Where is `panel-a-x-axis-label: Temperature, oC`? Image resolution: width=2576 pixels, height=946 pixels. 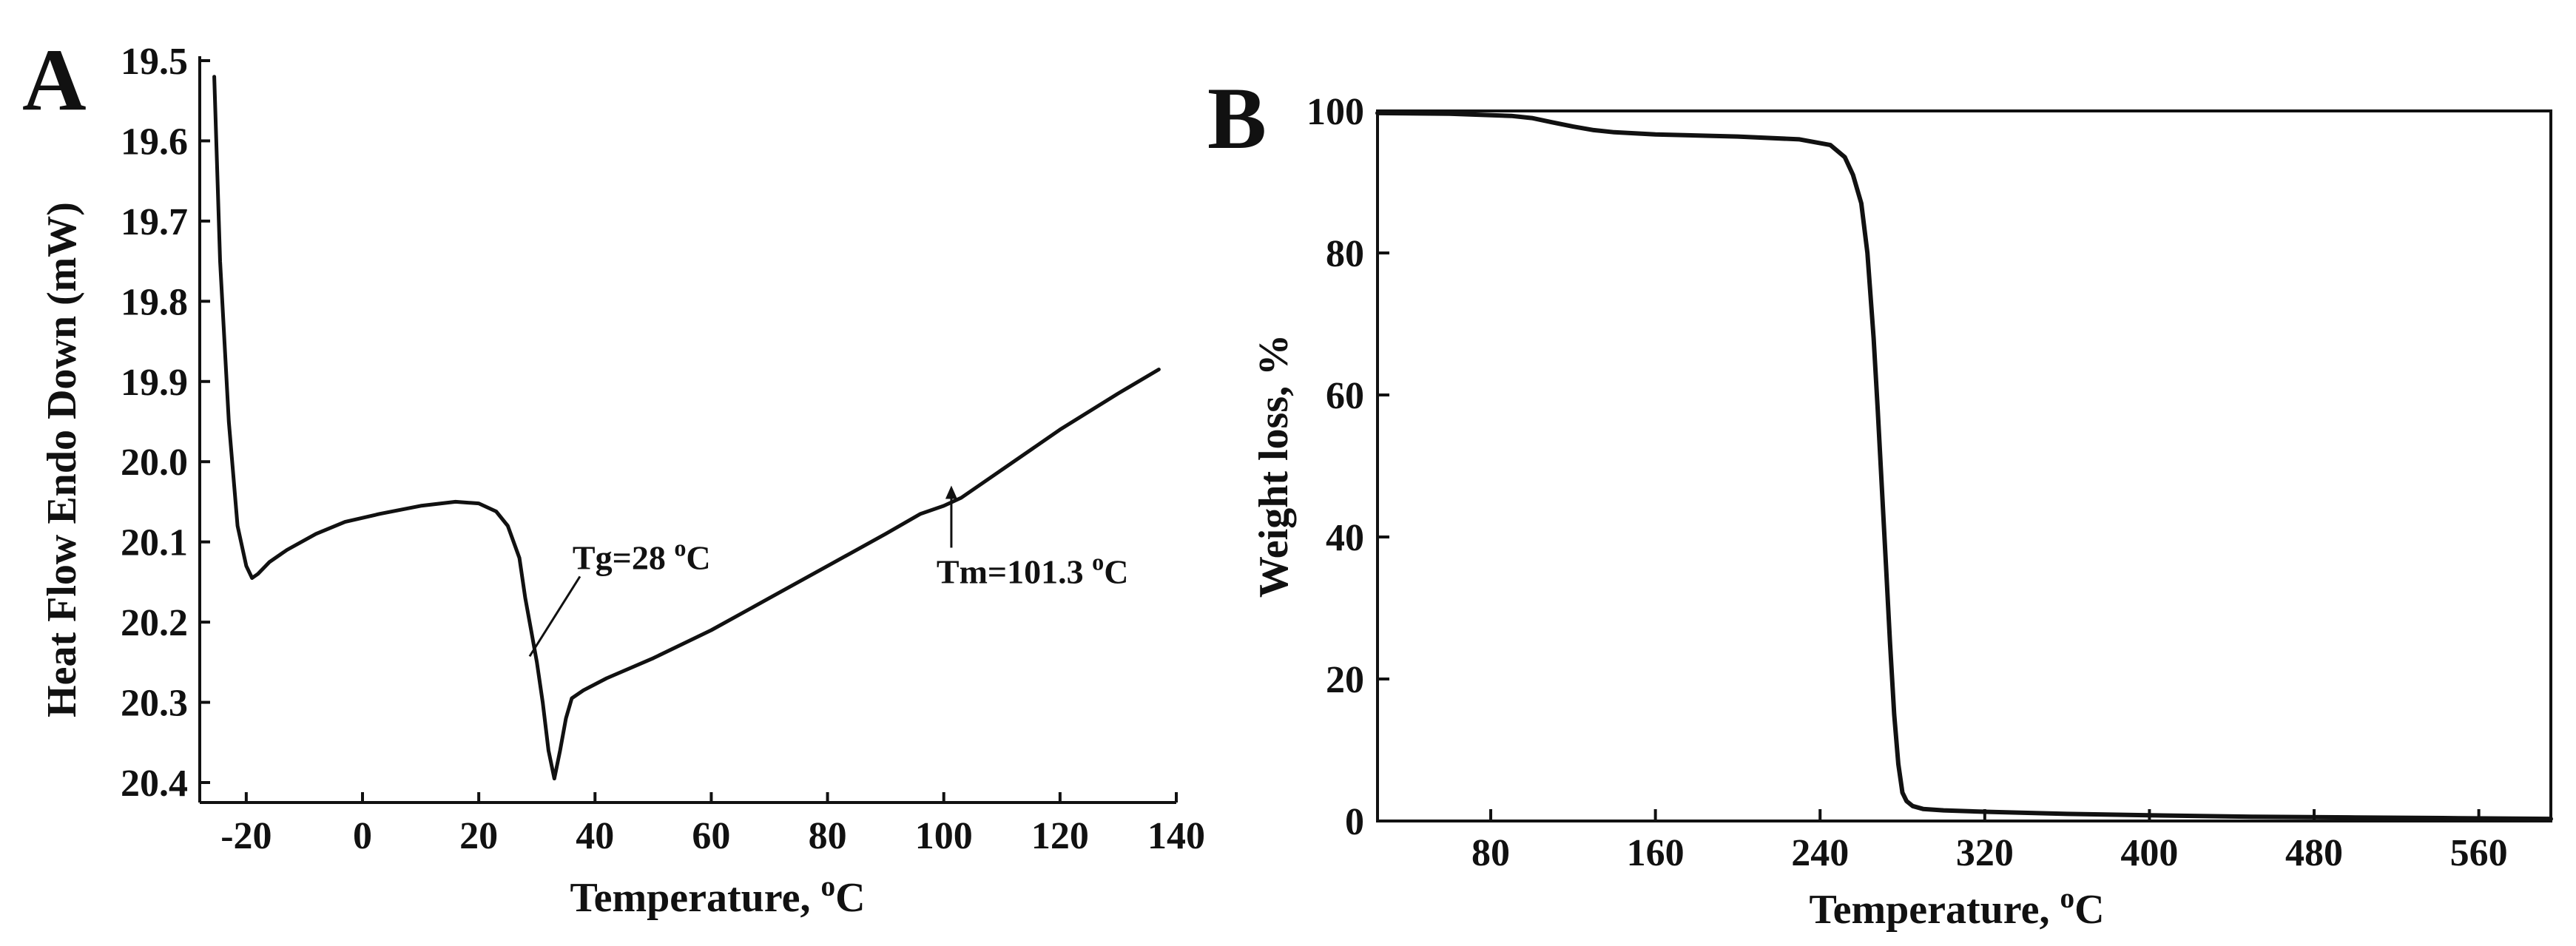
panel-a-x-axis-label: Temperature, oC is located at coordinates (717, 897).